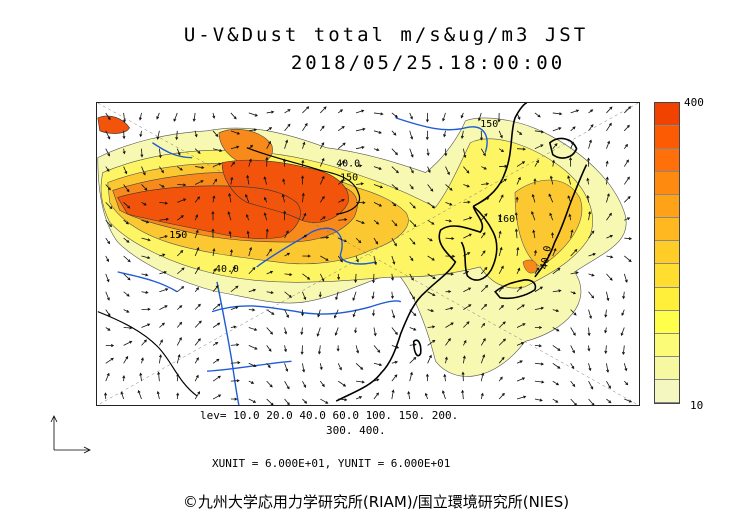 This screenshot has height=532, width=752. What do you see at coordinates (356, 430) in the screenshot?
I see `contour-levels-line2: 300. 400.` at bounding box center [356, 430].